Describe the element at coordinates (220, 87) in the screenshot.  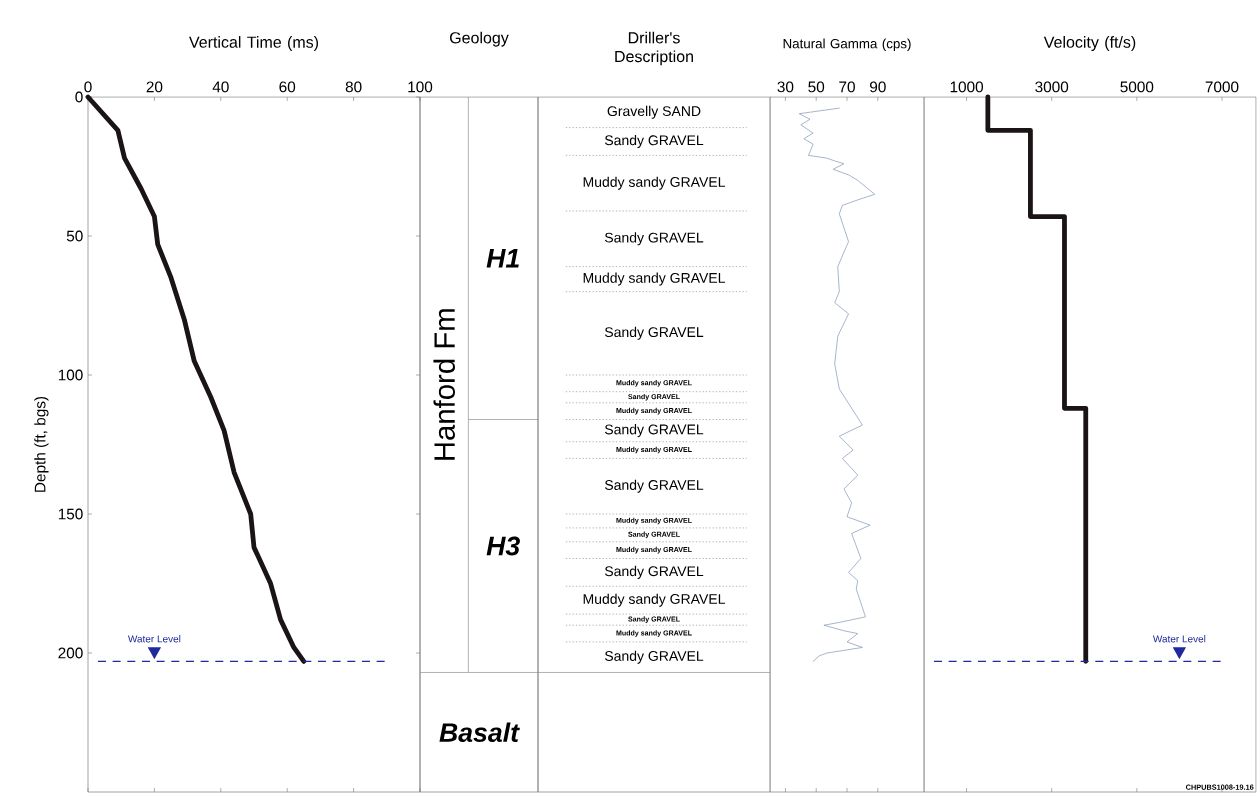
I see `x-tick-label: 40` at that location.